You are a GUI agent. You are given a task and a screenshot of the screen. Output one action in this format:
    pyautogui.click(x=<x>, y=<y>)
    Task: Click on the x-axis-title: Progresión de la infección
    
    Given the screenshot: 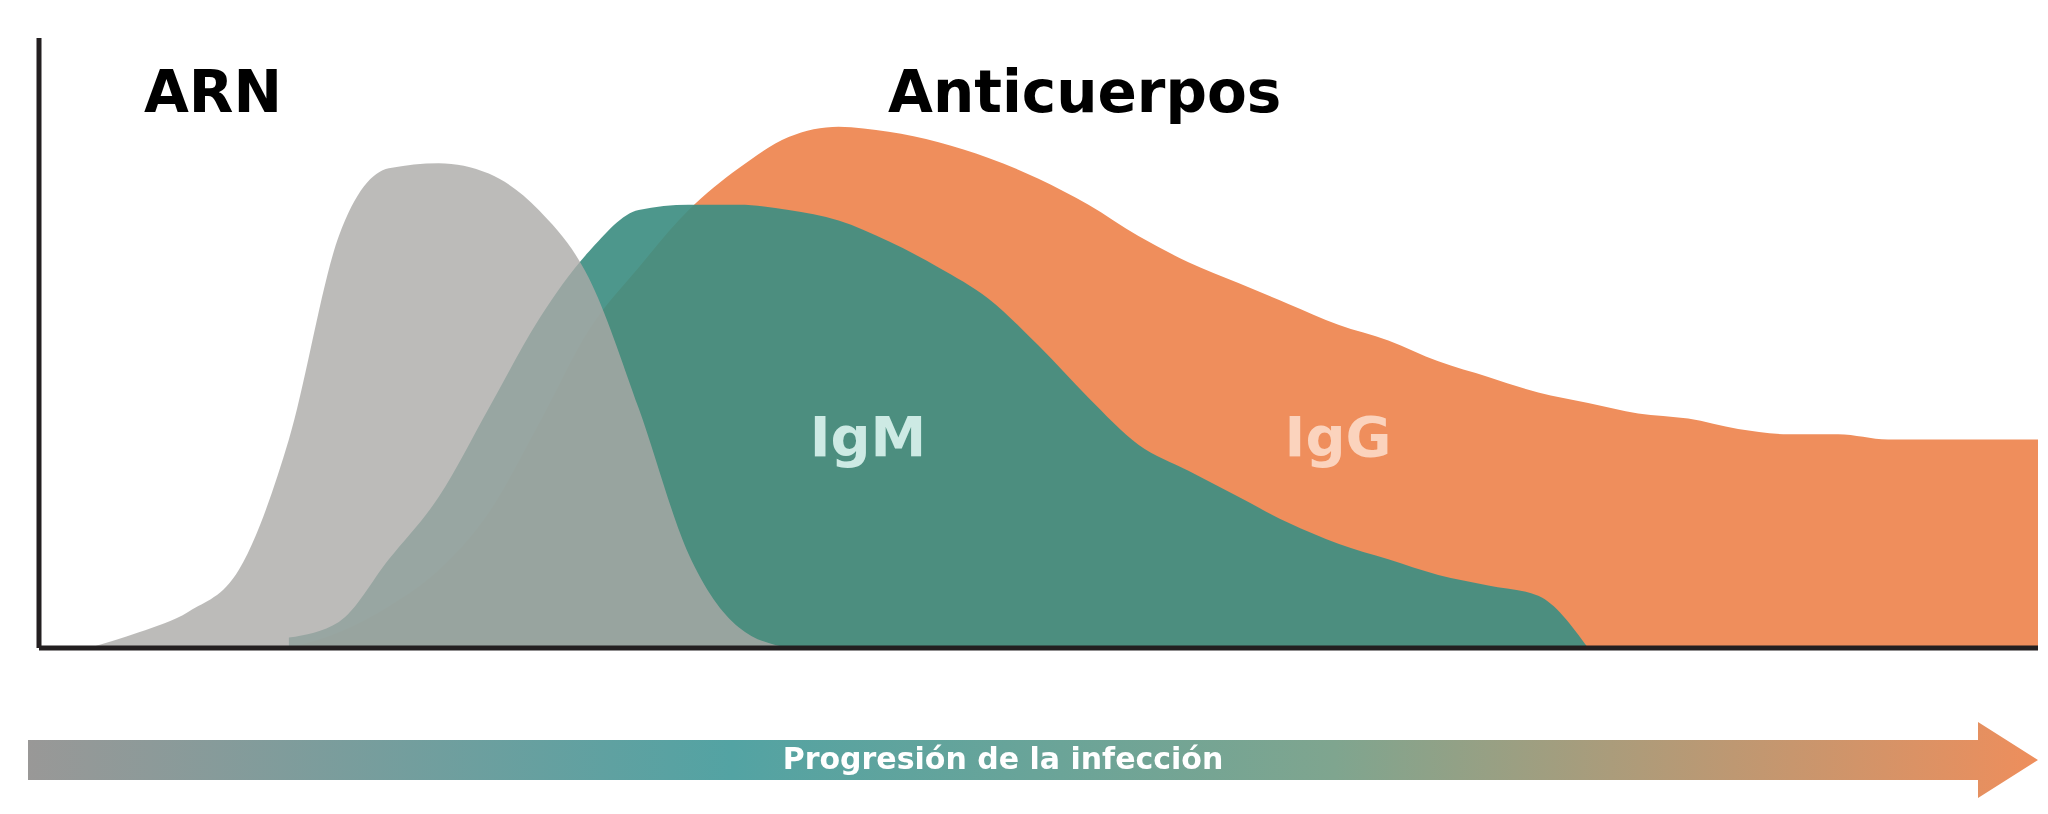 What is the action you would take?
    pyautogui.click(x=1003, y=758)
    